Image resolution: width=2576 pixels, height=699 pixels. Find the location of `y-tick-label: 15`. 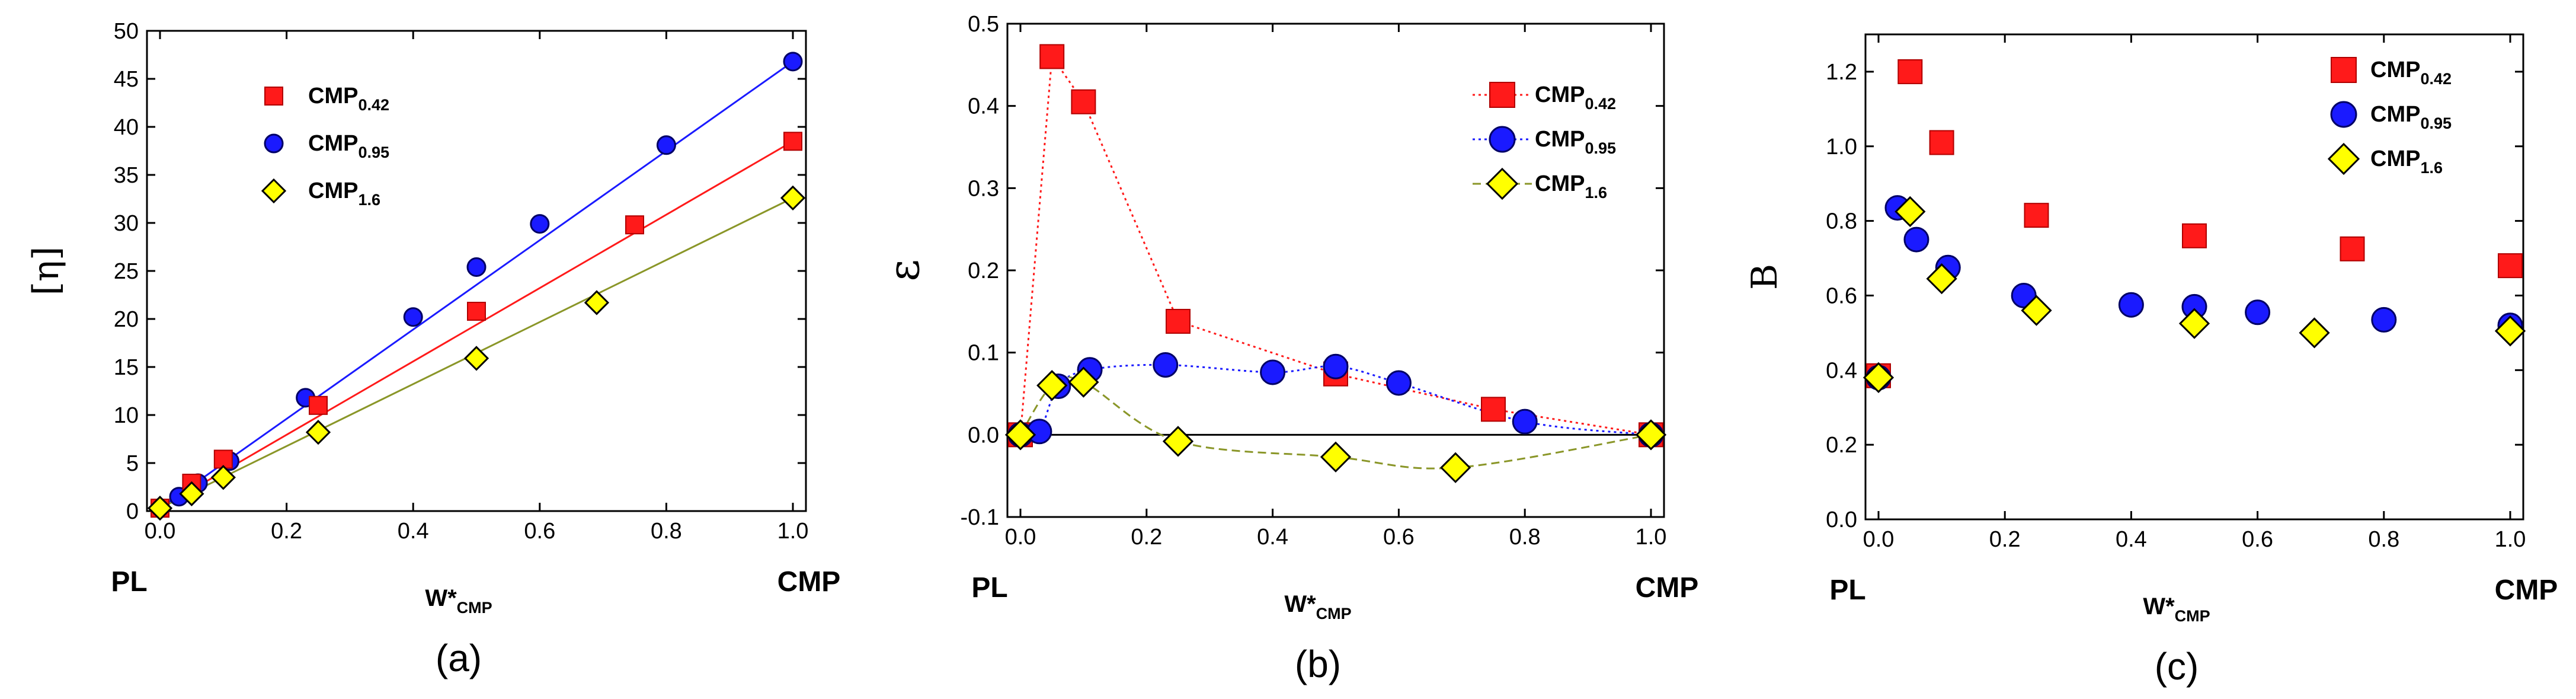

y-tick-label: 15 is located at coordinates (126, 368).